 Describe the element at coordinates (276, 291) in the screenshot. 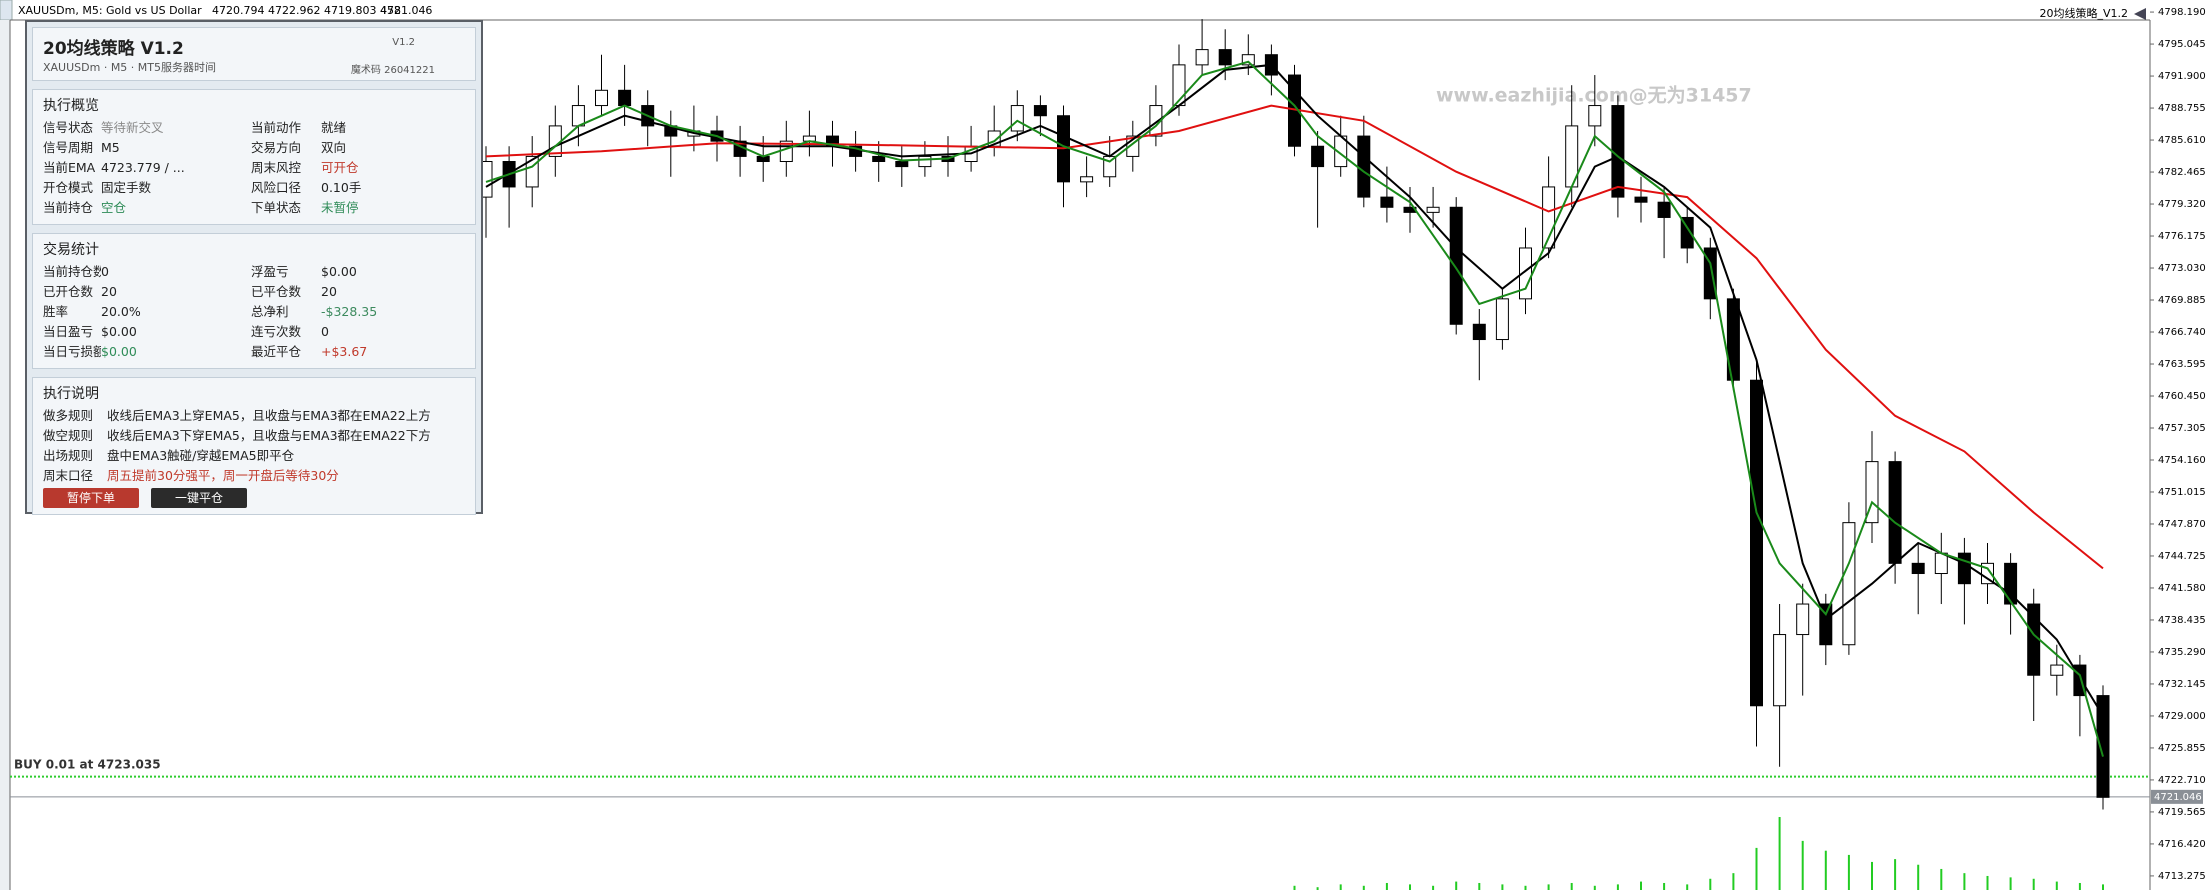

I see `item-label: 已平仓数` at that location.